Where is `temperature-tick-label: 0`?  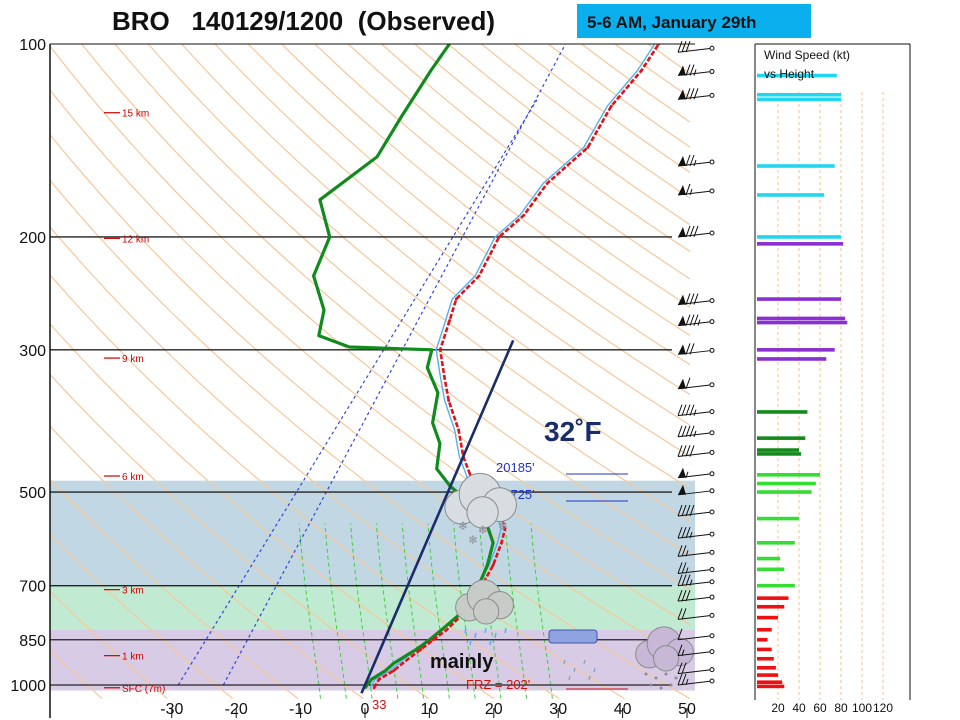 temperature-tick-label: 0 is located at coordinates (365, 709).